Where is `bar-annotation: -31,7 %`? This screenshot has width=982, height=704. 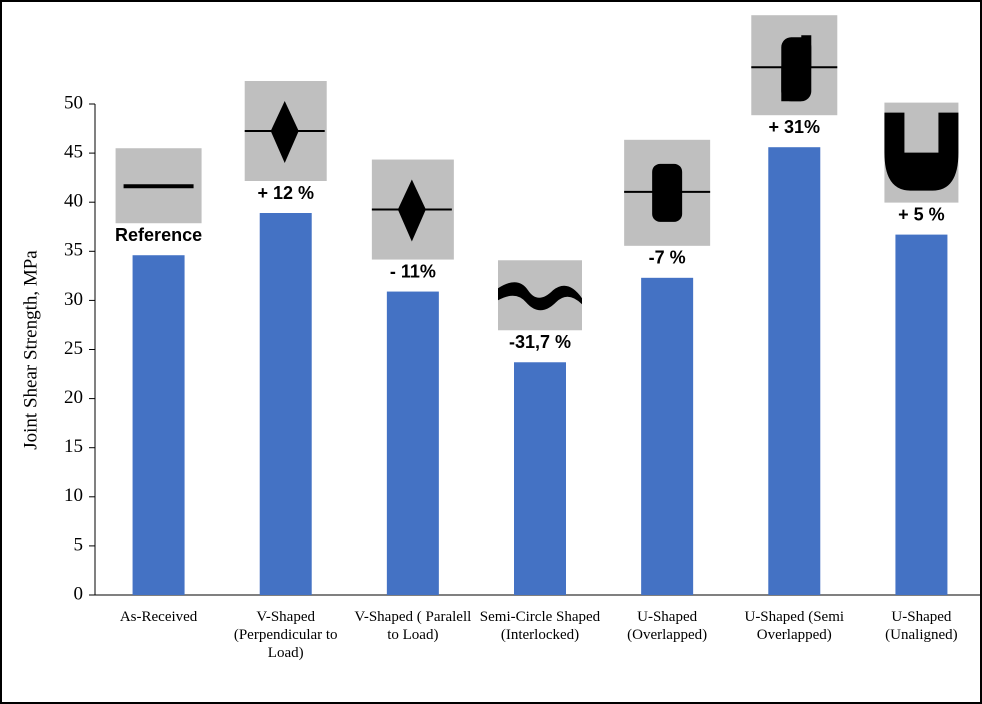
bar-annotation: -31,7 % is located at coordinates (540, 342).